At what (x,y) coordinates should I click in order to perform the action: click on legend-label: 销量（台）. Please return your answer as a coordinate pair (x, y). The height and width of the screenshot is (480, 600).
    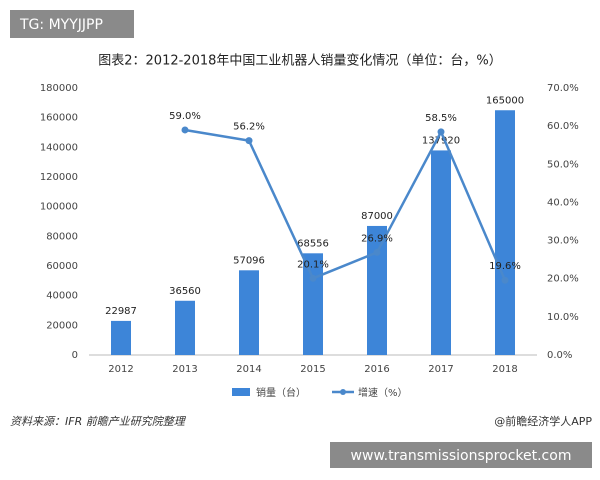
    Looking at the image, I should click on (281, 392).